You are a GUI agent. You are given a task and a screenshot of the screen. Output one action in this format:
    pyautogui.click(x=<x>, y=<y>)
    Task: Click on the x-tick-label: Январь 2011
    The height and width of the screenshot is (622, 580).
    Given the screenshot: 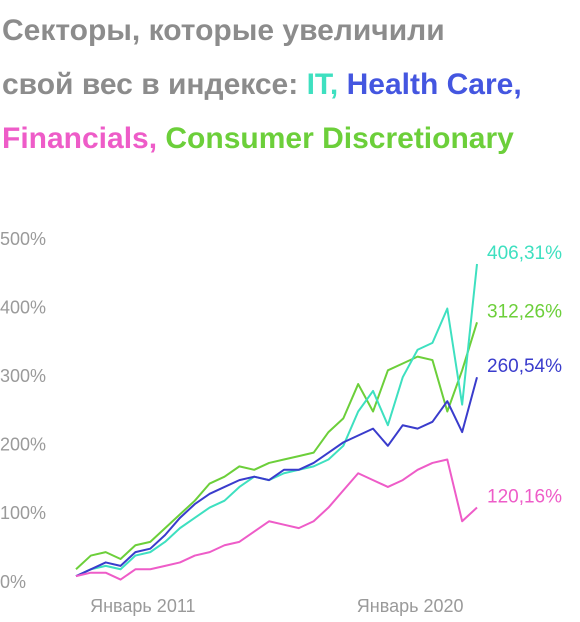 What is the action you would take?
    pyautogui.click(x=142, y=606)
    